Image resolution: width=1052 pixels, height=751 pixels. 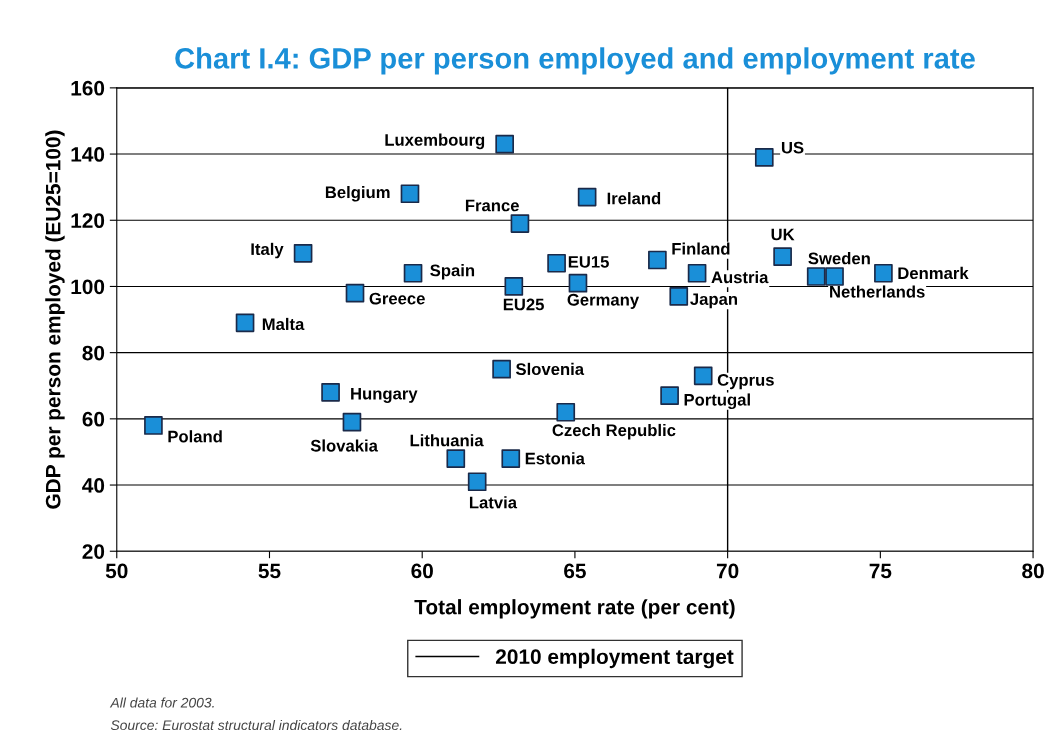 I want to click on annotation: Greece, so click(x=397, y=298).